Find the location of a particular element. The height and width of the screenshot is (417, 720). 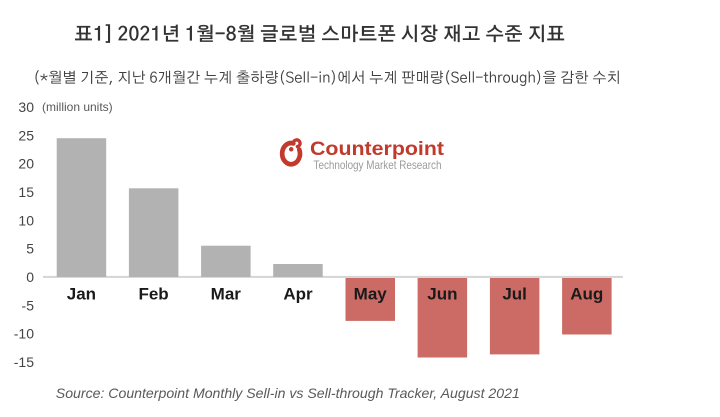

svg-text: Technology Market Research is located at coordinates (378, 165).